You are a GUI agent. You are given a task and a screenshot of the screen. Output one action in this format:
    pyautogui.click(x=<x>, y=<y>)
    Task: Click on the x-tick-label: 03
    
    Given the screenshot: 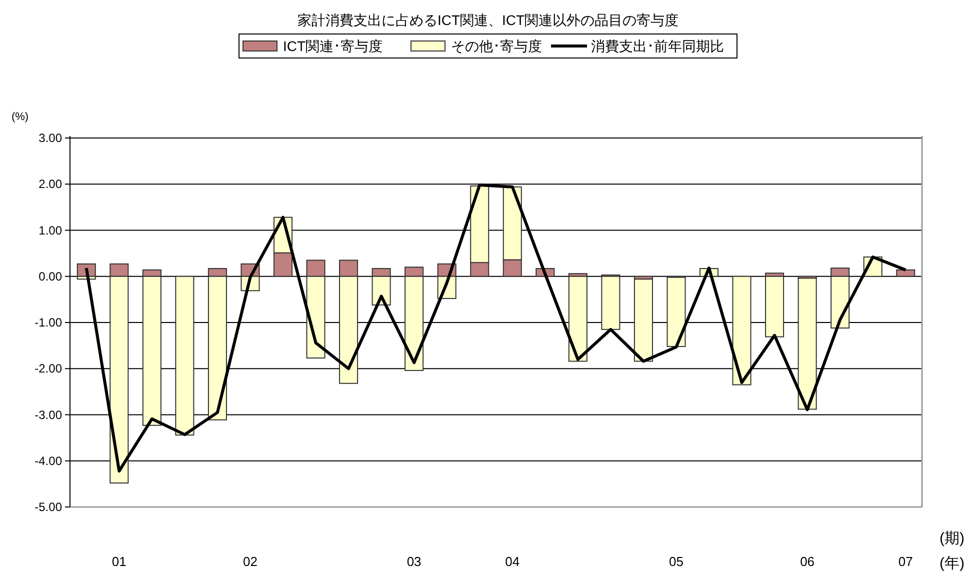 What is the action you would take?
    pyautogui.click(x=414, y=561)
    